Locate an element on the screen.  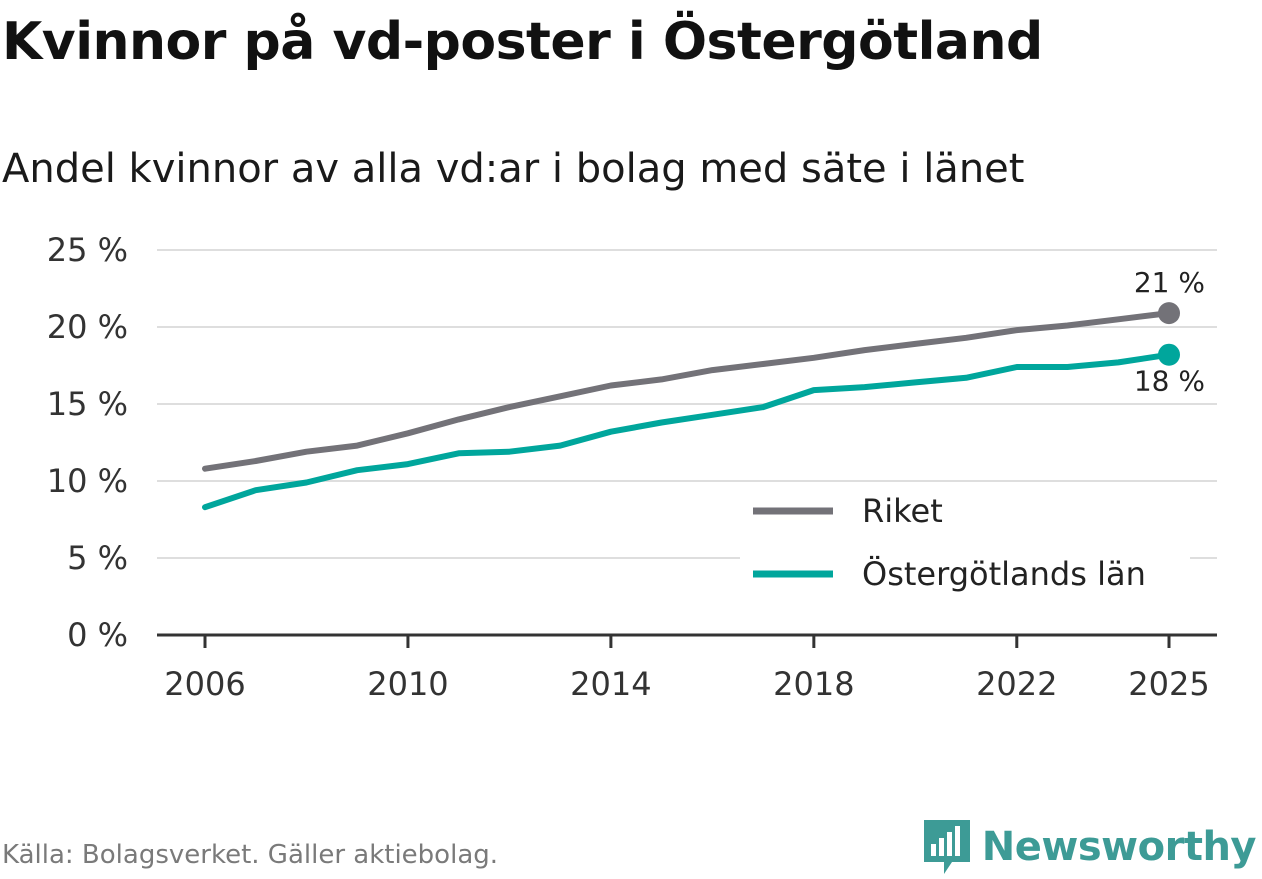
y-tick-label: 0 % is located at coordinates (97, 635).